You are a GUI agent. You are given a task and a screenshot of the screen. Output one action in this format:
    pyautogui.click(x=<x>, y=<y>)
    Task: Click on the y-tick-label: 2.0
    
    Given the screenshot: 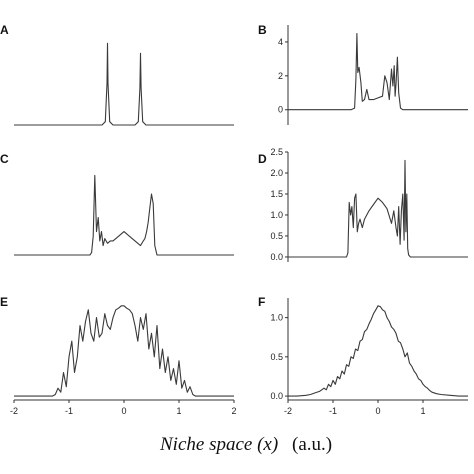 What is the action you would take?
    pyautogui.click(x=276, y=173)
    